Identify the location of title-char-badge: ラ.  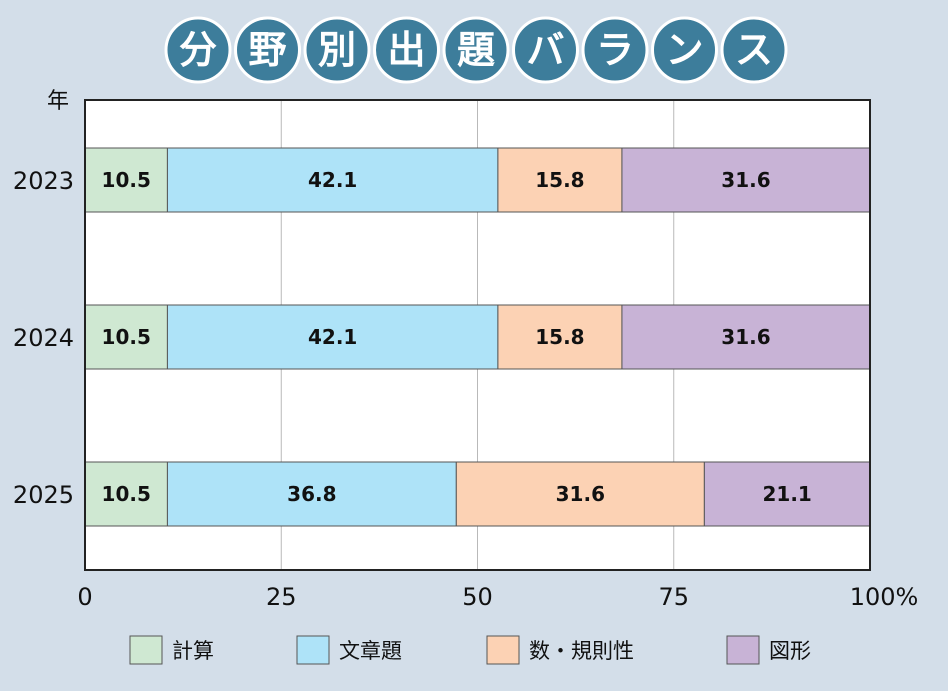
(615, 50).